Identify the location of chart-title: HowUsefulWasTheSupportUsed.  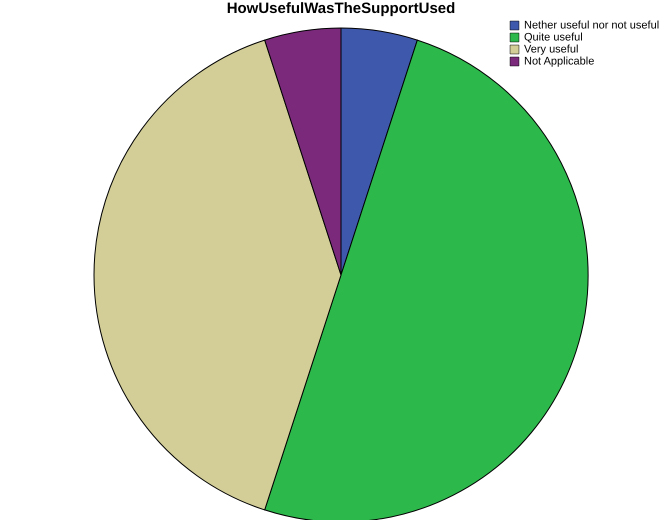
(341, 8).